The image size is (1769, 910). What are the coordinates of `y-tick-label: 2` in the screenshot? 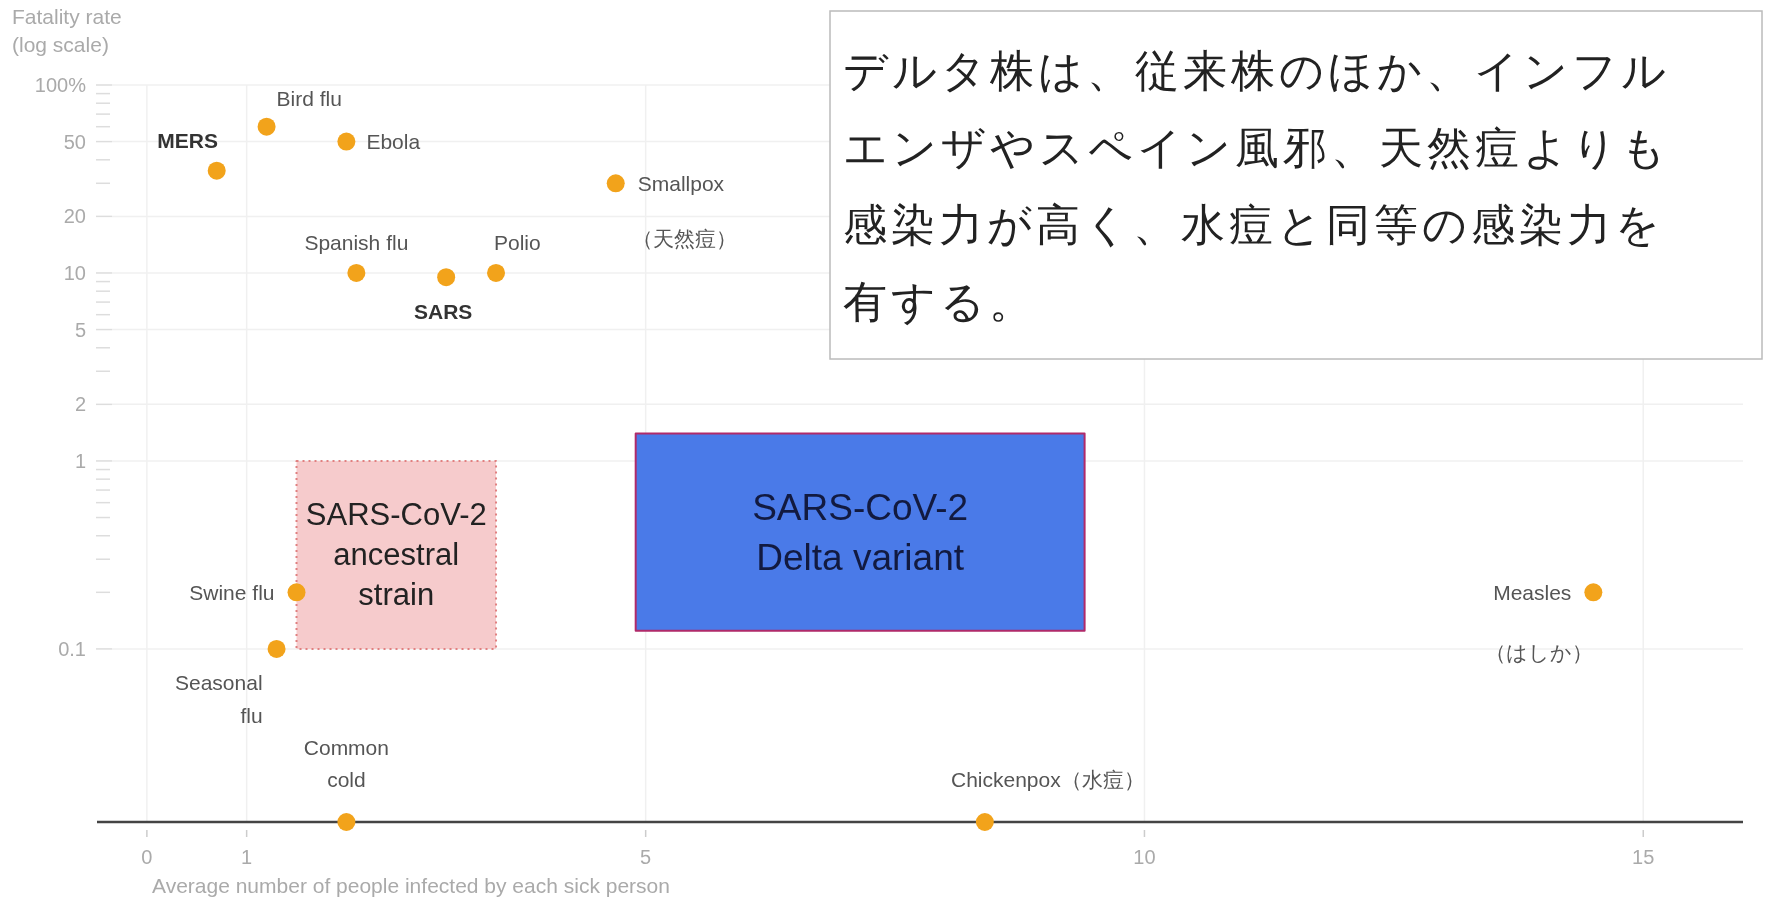 It's located at (80, 404).